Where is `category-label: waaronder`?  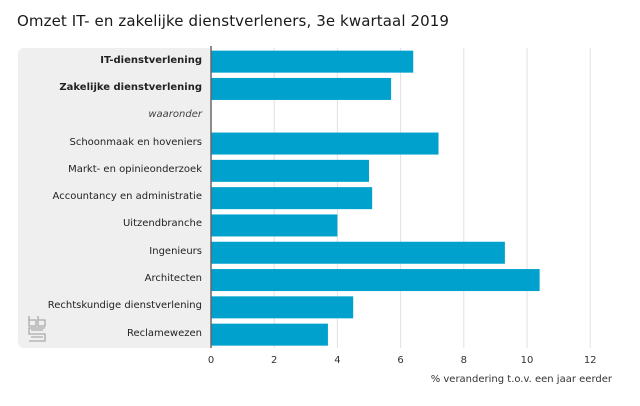
category-label: waaronder is located at coordinates (175, 115).